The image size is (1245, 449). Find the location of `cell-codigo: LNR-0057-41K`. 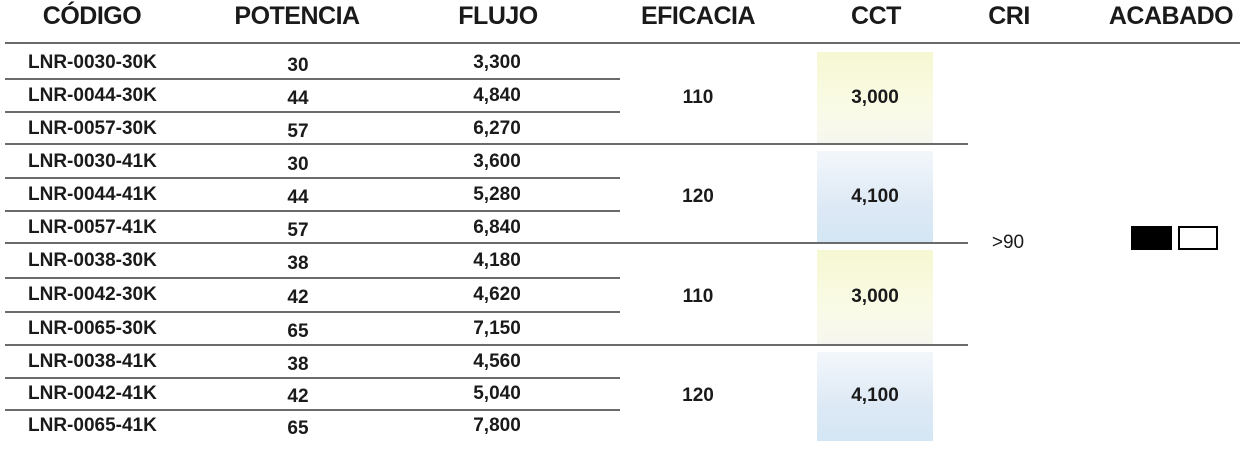

cell-codigo: LNR-0057-41K is located at coordinates (92, 227).